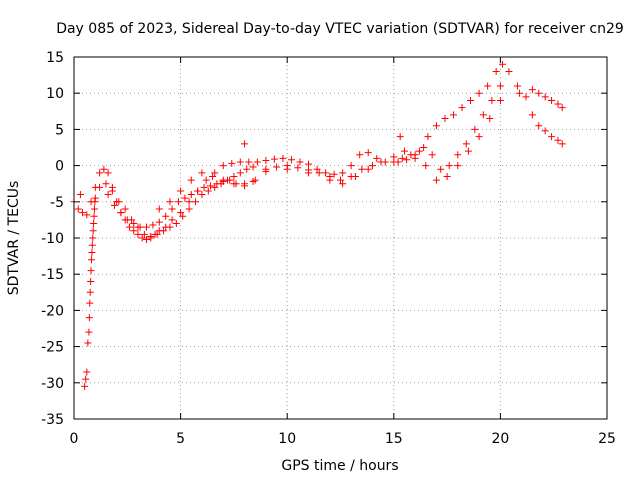  What do you see at coordinates (207, 191) in the screenshot?
I see `series-group` at bounding box center [207, 191].